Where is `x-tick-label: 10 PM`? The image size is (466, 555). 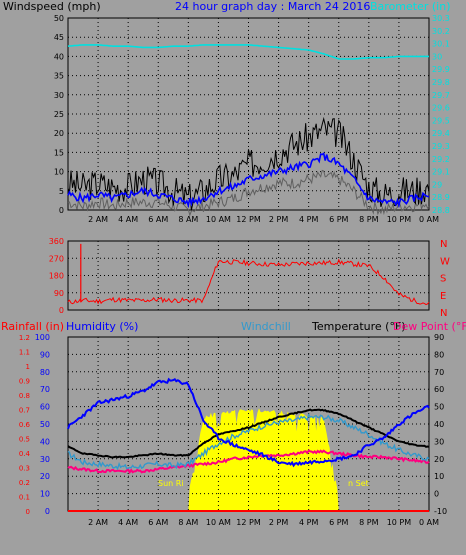 x-tick-label: 10 PM is located at coordinates (399, 219).